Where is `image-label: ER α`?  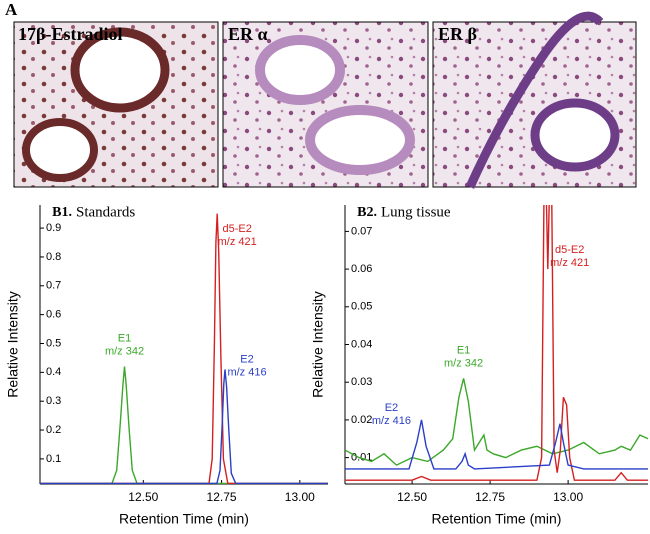 image-label: ER α is located at coordinates (248, 34).